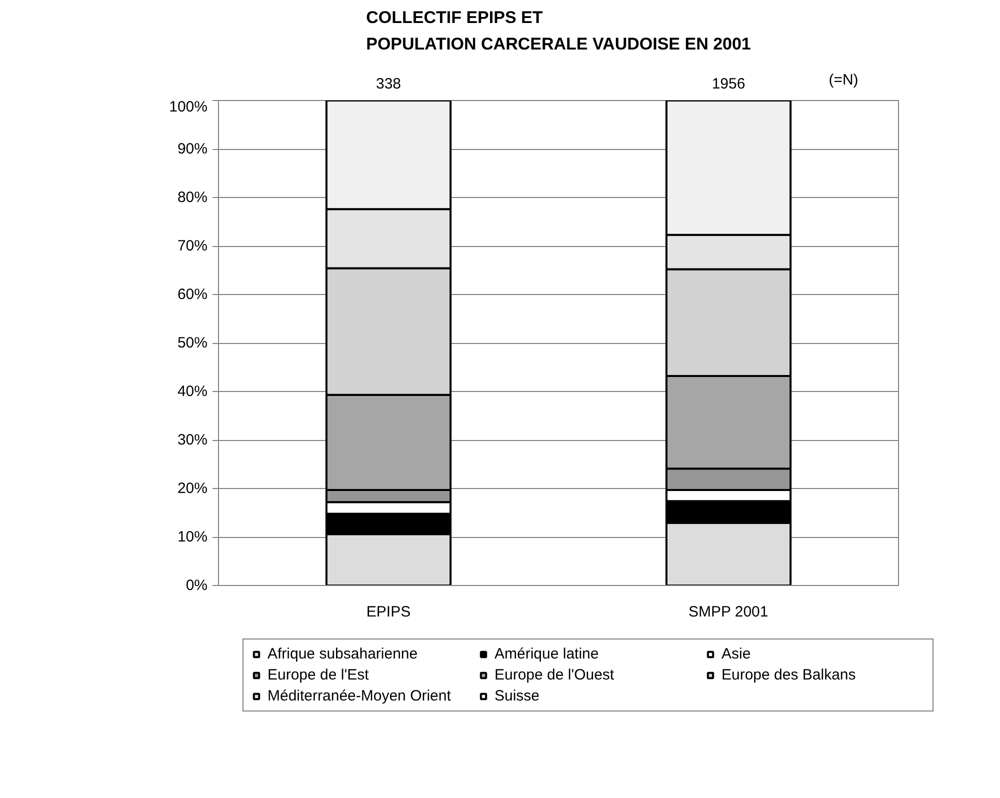  What do you see at coordinates (188, 107) in the screenshot?
I see `y-tick-label: 100%` at bounding box center [188, 107].